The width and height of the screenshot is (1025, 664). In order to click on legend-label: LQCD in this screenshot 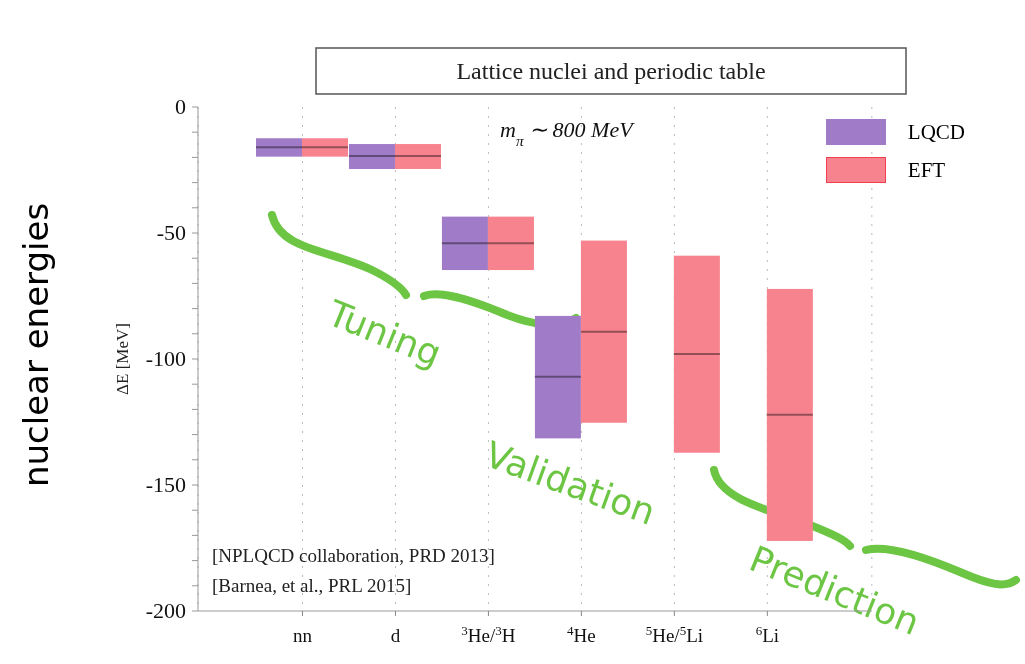, I will do `click(936, 132)`.